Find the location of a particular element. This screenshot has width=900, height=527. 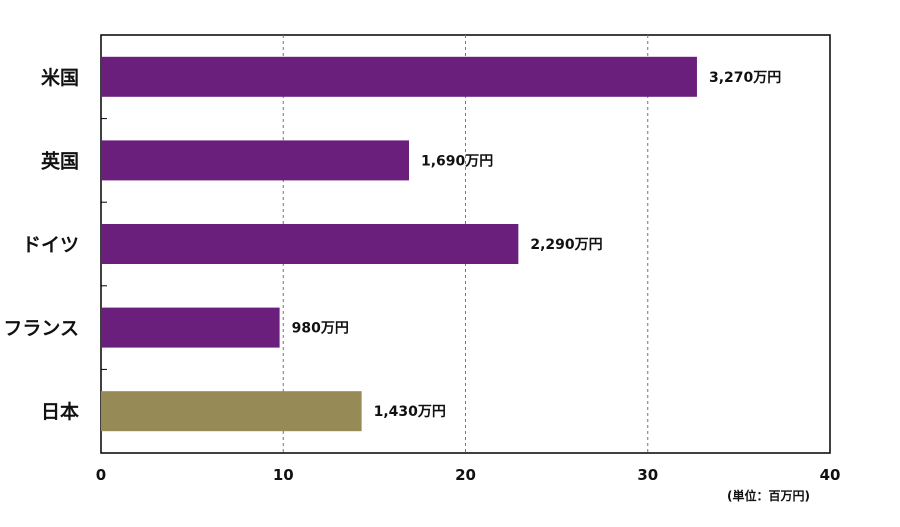

data-label: 3,270万円 is located at coordinates (745, 78).